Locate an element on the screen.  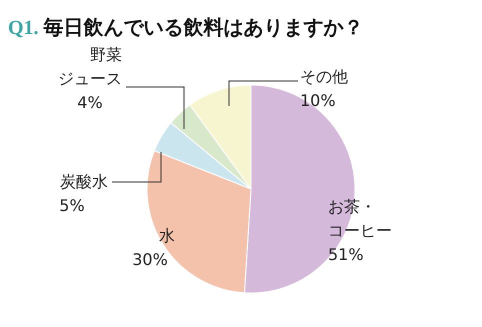
slice-label: 炭酸水 is located at coordinates (84, 181).